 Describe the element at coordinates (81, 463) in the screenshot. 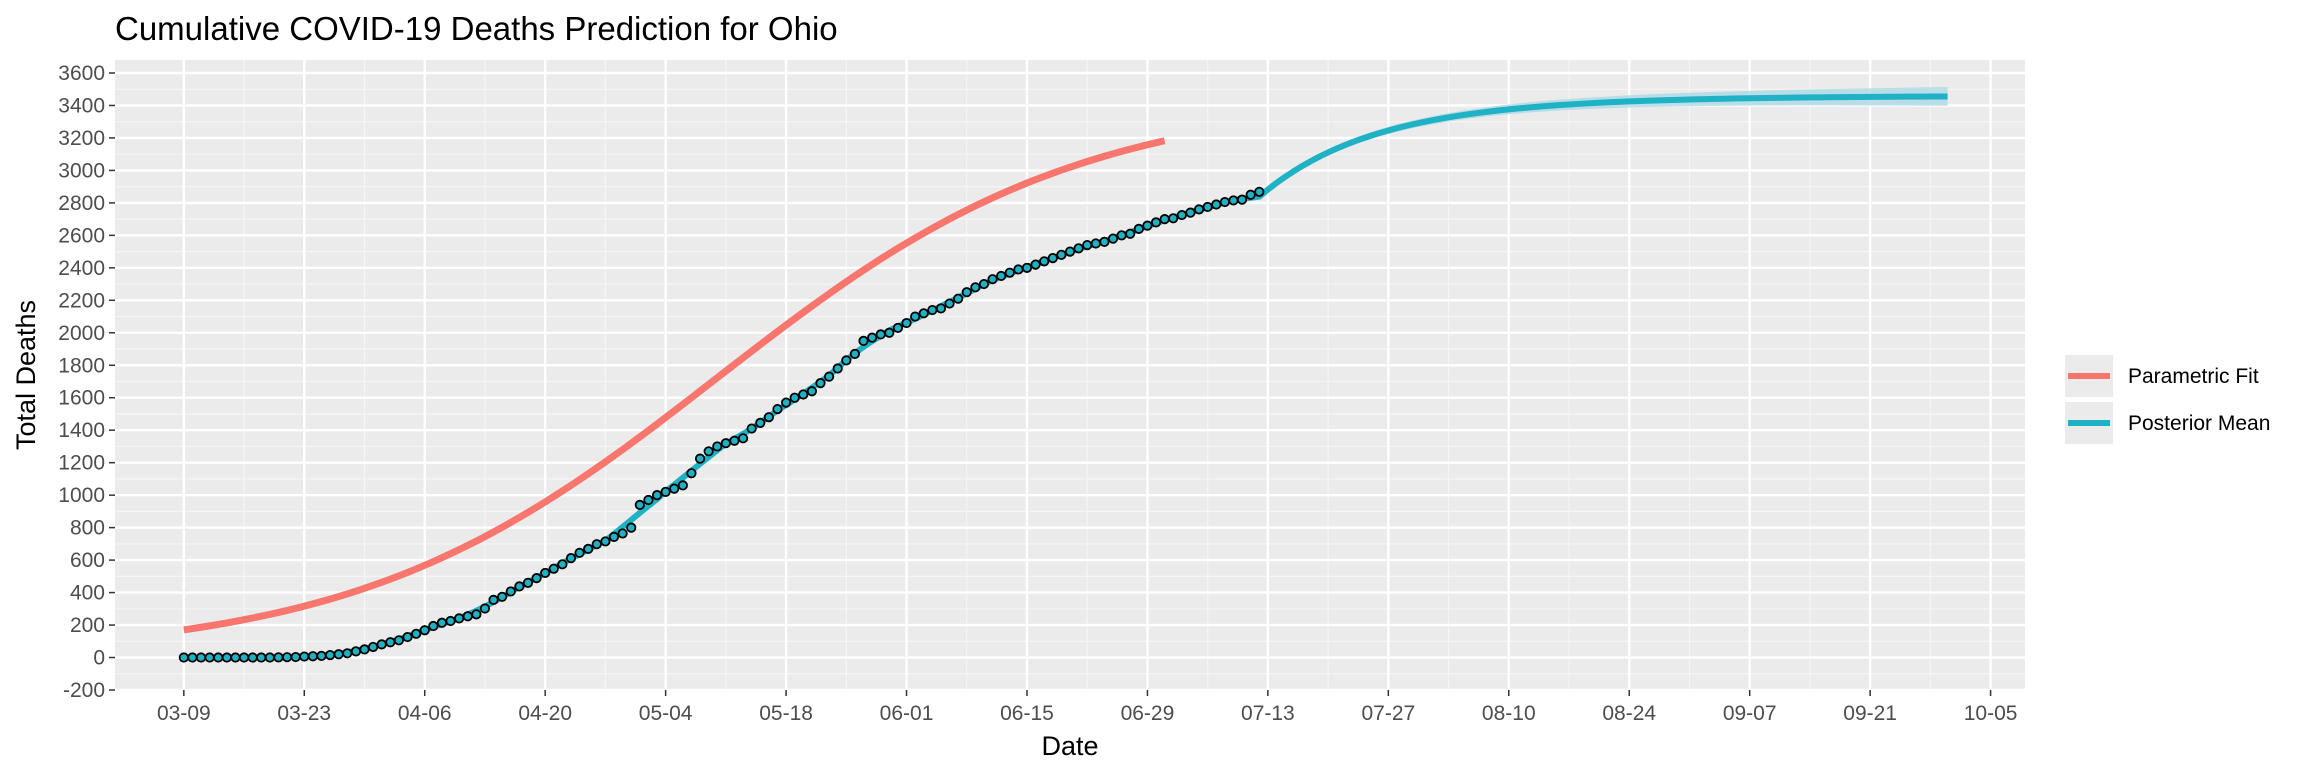

I see `y-tick-label: 1200` at that location.